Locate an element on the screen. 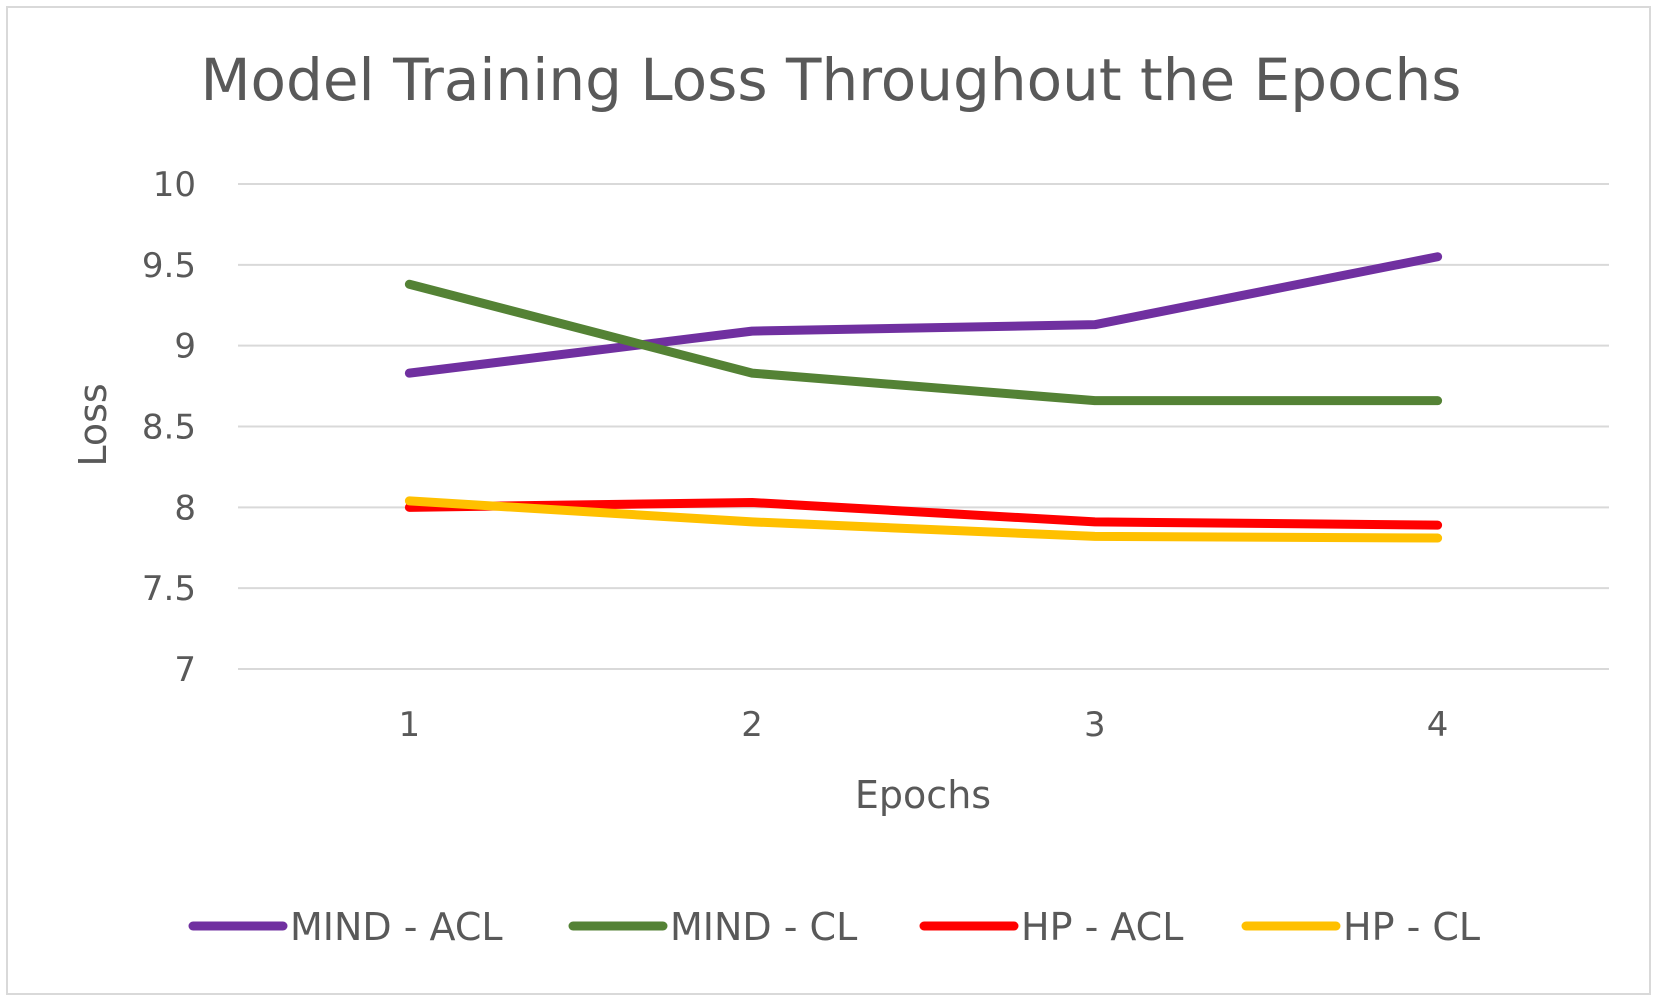 The height and width of the screenshot is (1003, 1663). x-axis-label: Epochs is located at coordinates (923, 795).